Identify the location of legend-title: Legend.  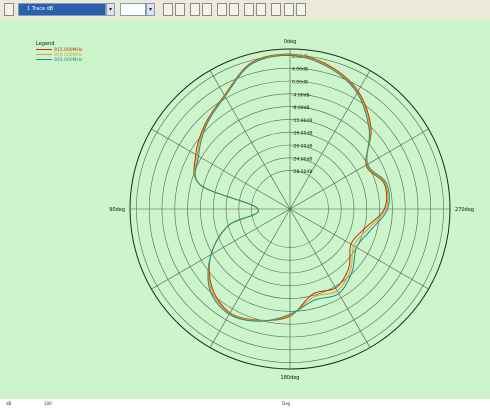
(45, 44).